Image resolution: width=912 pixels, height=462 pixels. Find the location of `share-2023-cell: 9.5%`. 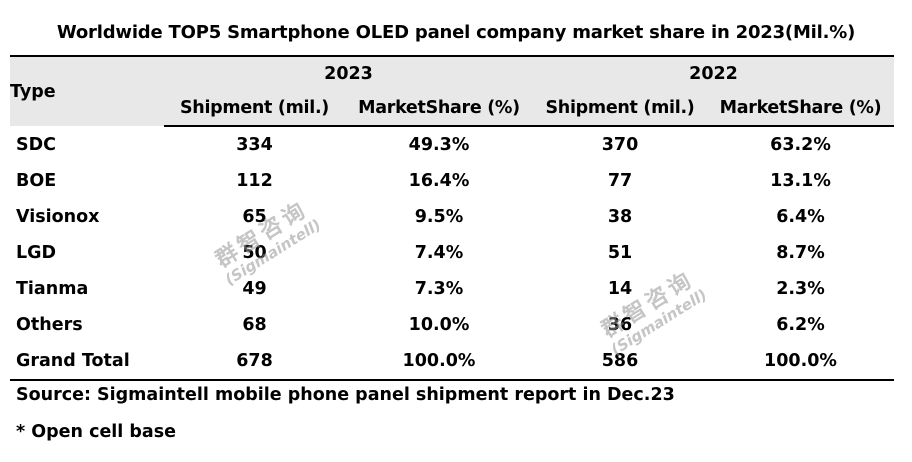

share-2023-cell: 9.5% is located at coordinates (439, 217).